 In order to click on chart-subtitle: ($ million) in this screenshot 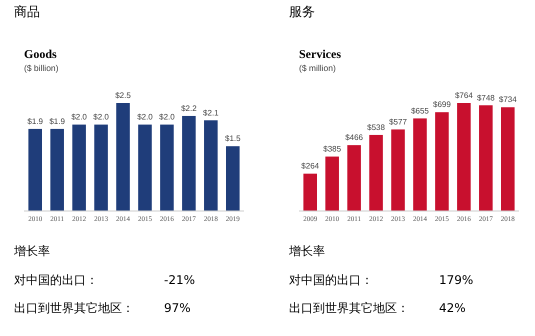, I will do `click(317, 68)`.